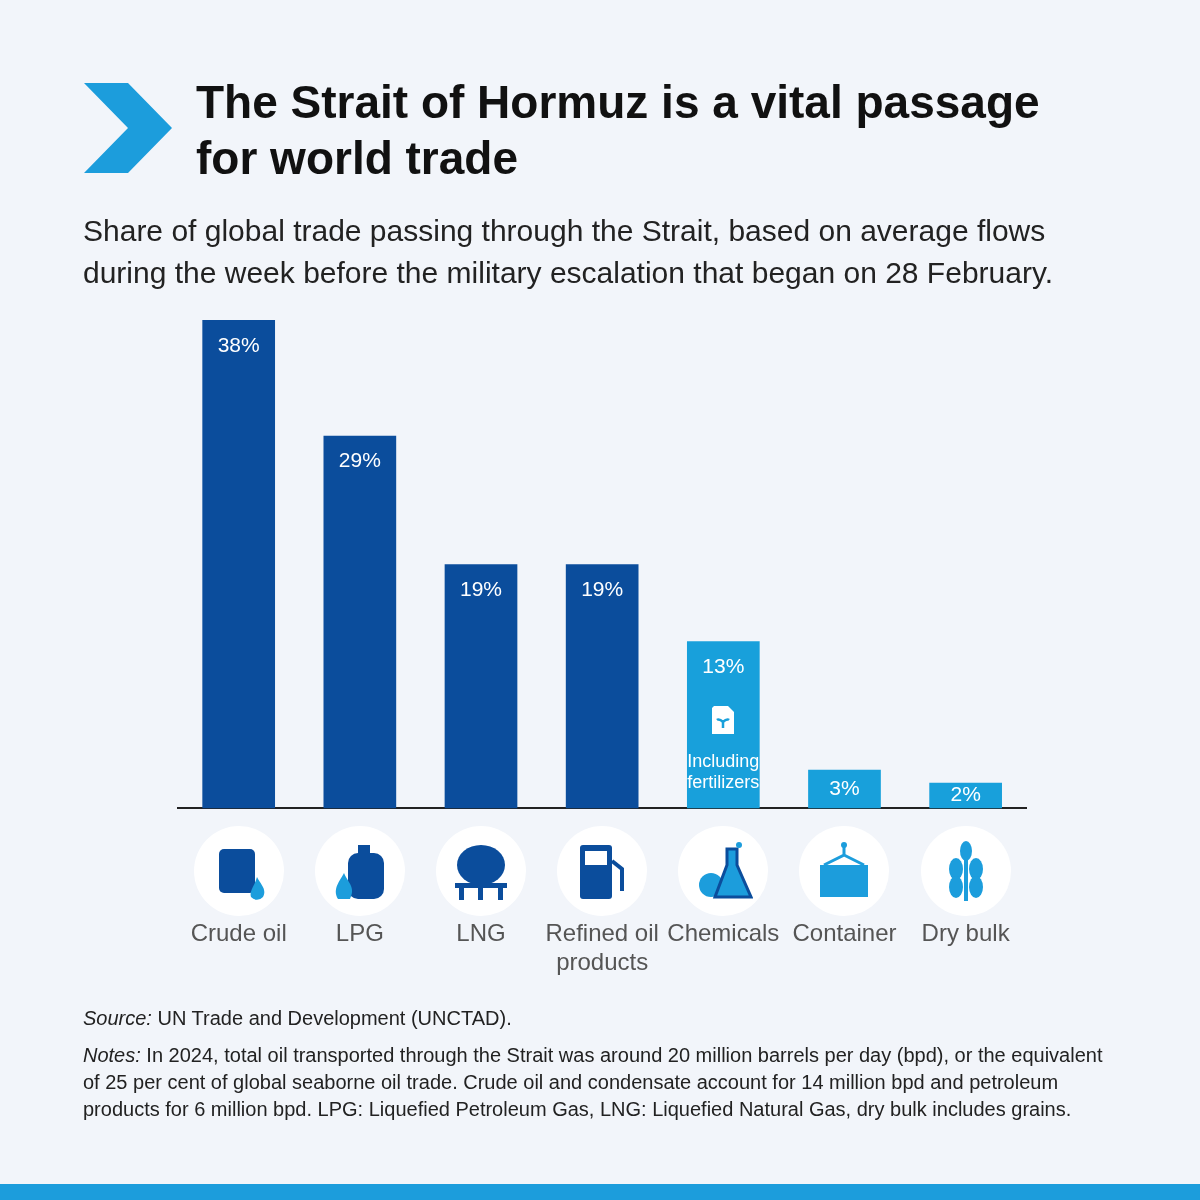  Describe the element at coordinates (359, 933) in the screenshot. I see `x-tick-label: LPG` at that location.